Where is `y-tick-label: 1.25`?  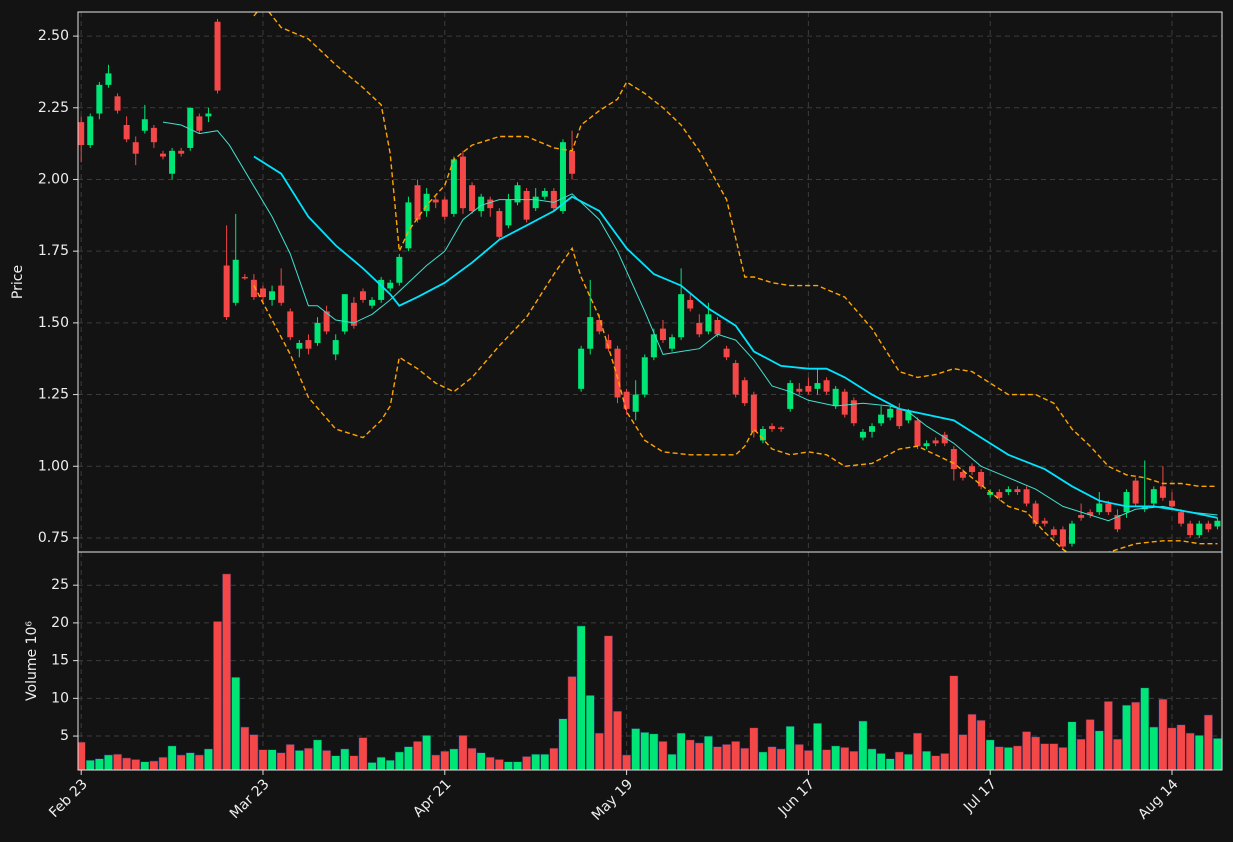 y-tick-label: 1.25 is located at coordinates (53, 395).